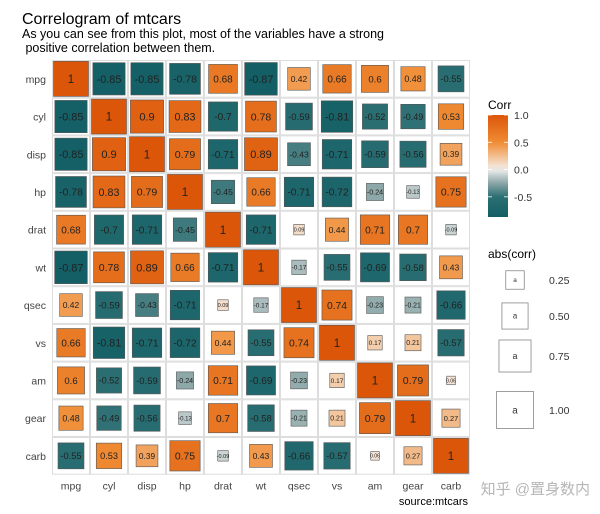 The height and width of the screenshot is (514, 600). I want to click on cell-value-label: -0.85, so click(109, 80).